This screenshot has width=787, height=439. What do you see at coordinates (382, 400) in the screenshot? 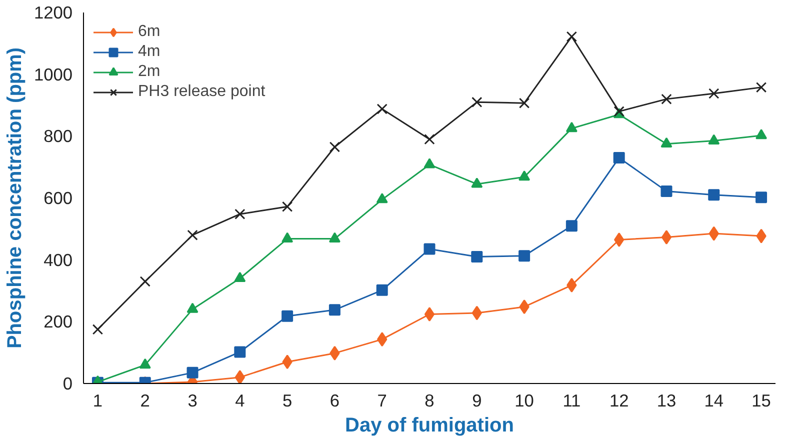
I see `x-tick-label: 7` at bounding box center [382, 400].